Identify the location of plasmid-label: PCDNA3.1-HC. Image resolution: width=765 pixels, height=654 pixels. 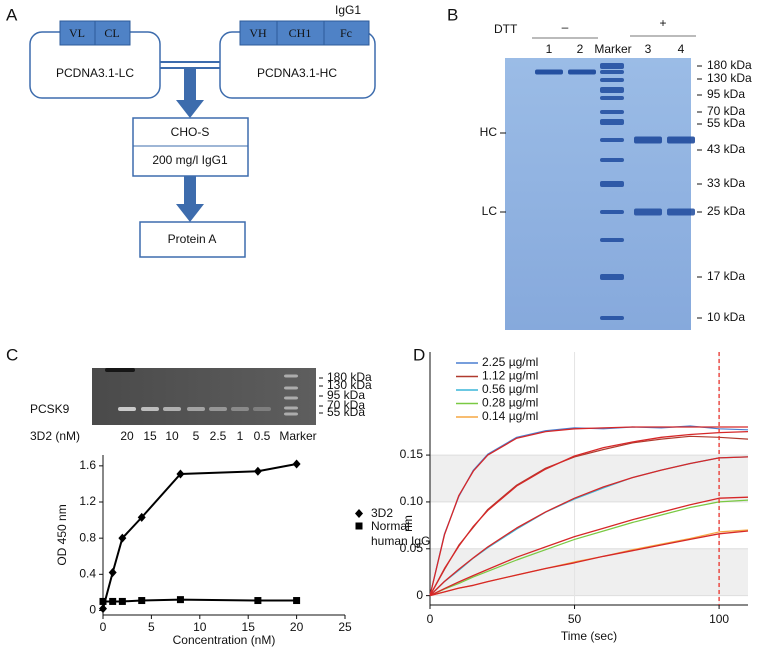
(297, 73).